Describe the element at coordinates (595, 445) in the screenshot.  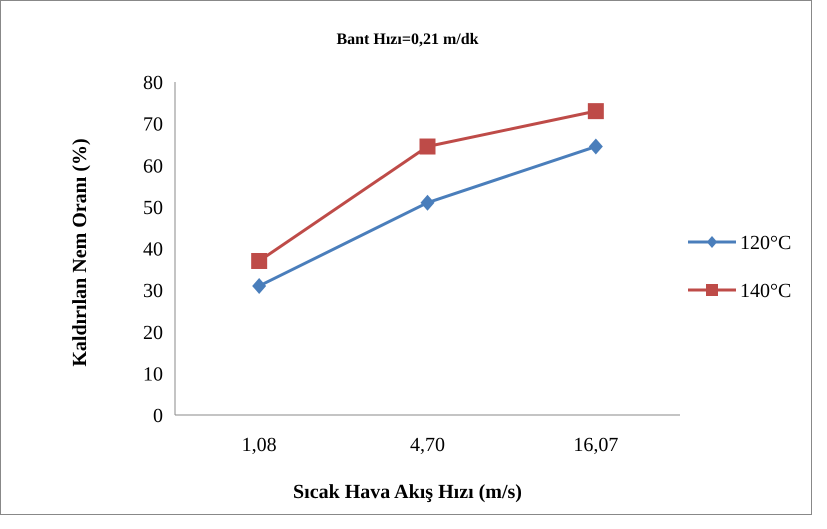
I see `x-tick-label: 16,07` at that location.